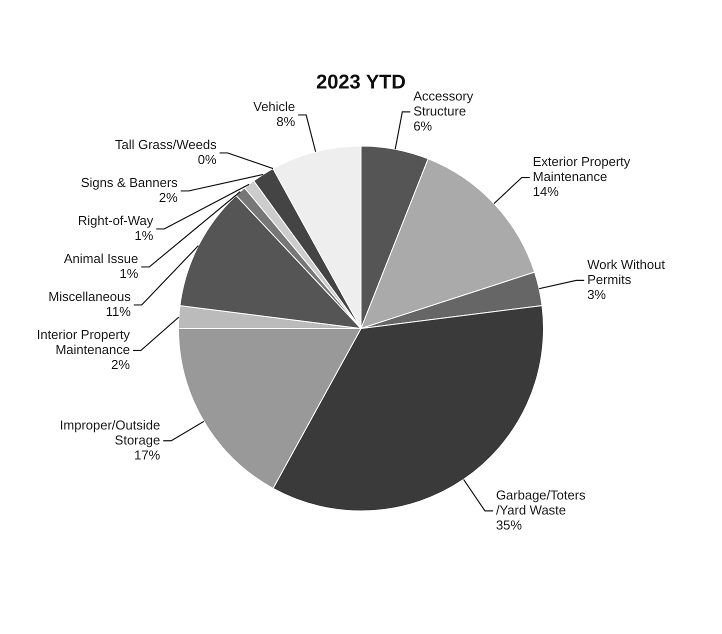 The height and width of the screenshot is (634, 722). I want to click on slice-label: Interior Property Maintenance, so click(83, 342).